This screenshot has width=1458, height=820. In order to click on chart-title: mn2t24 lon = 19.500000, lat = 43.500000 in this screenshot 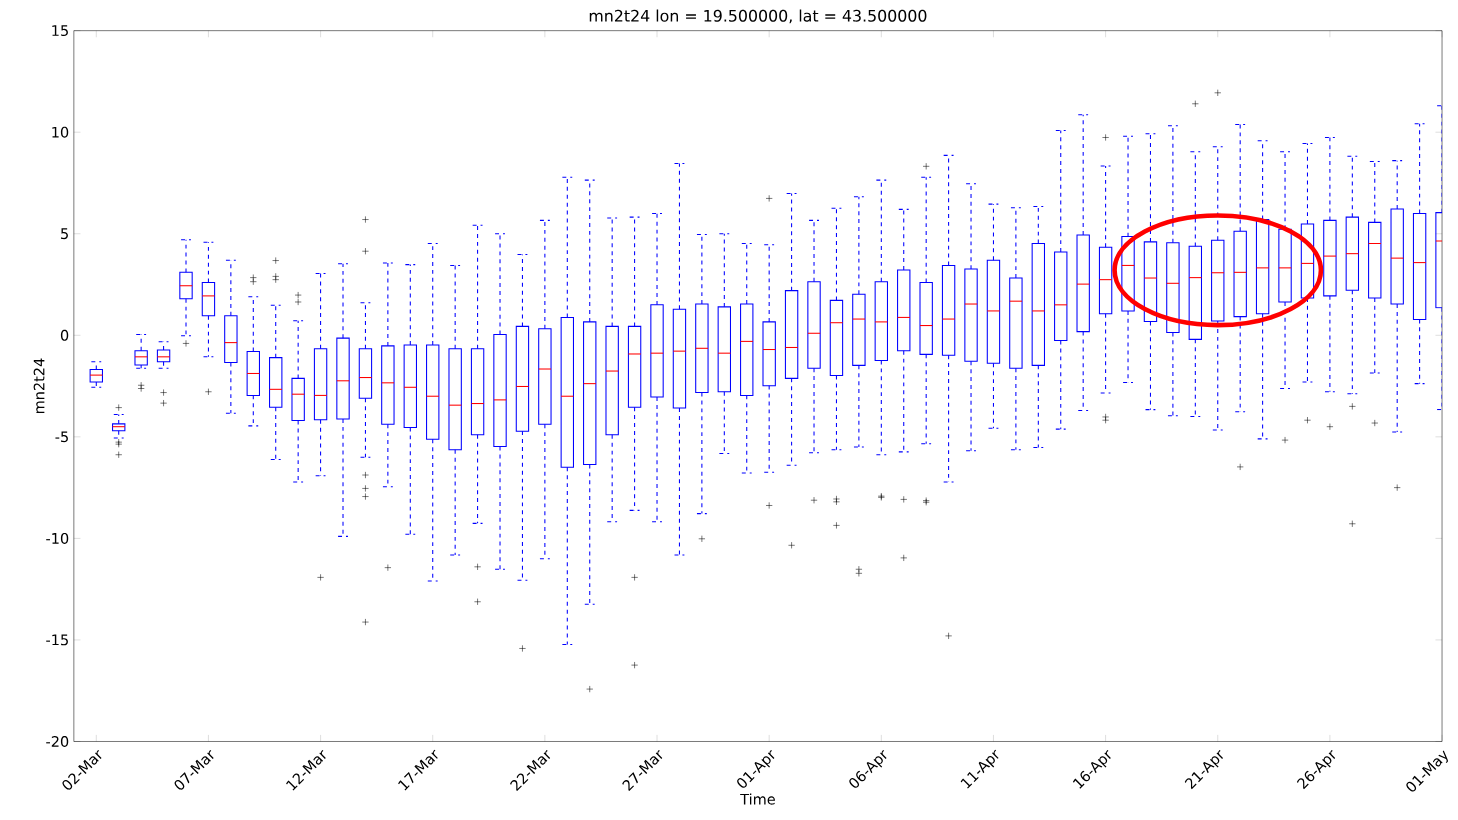, I will do `click(758, 16)`.